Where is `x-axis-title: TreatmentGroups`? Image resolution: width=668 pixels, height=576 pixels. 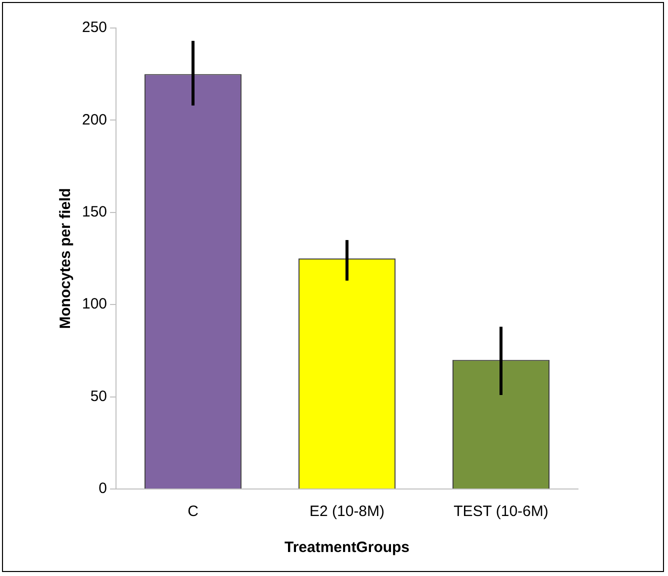
x-axis-title: TreatmentGroups is located at coordinates (347, 547).